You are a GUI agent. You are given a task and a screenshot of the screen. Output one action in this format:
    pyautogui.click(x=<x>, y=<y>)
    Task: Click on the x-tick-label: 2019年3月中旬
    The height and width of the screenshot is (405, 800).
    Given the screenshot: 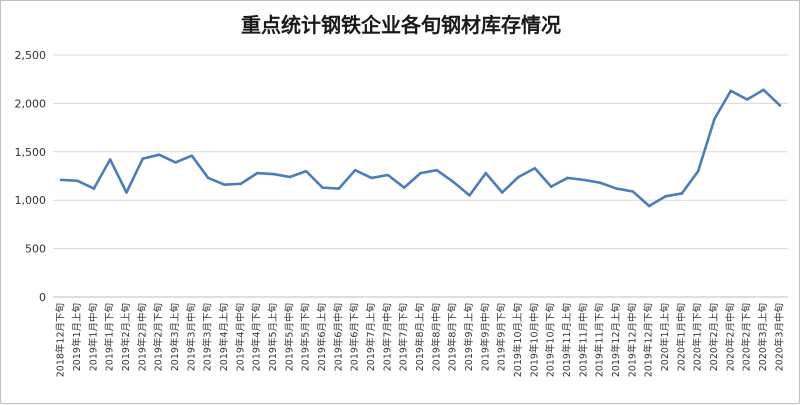 What is the action you would take?
    pyautogui.click(x=191, y=337)
    